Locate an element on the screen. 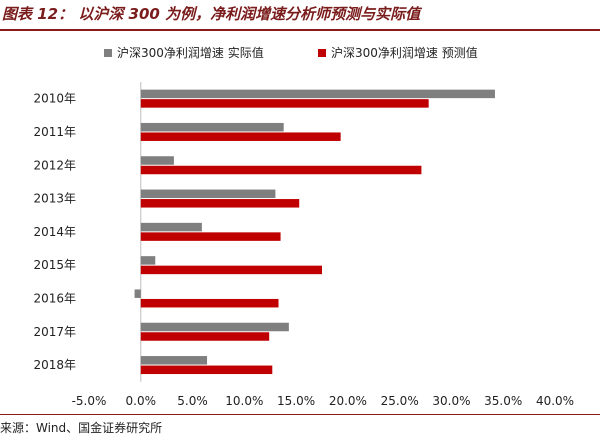  legend-item-forecast: 沪深300净利润增速 预测值 is located at coordinates (398, 52).